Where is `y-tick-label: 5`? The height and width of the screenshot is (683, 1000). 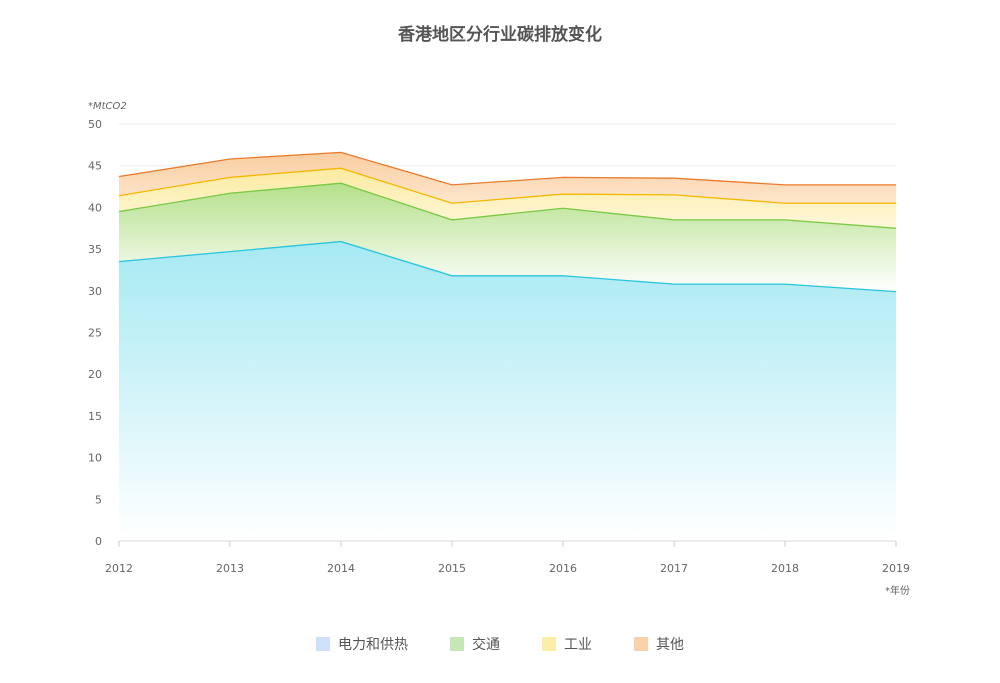
y-tick-label: 5 is located at coordinates (98, 499).